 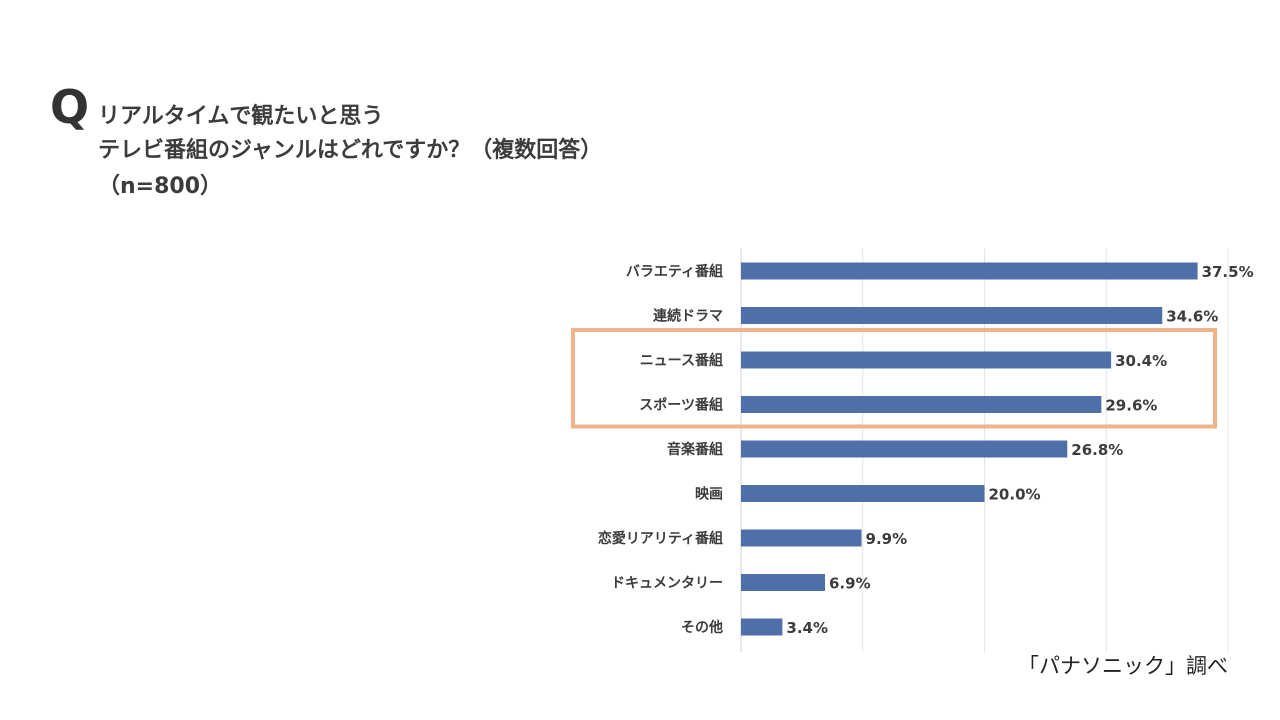 What do you see at coordinates (660, 538) in the screenshot?
I see `category-label: 恋愛リアリティ番組` at bounding box center [660, 538].